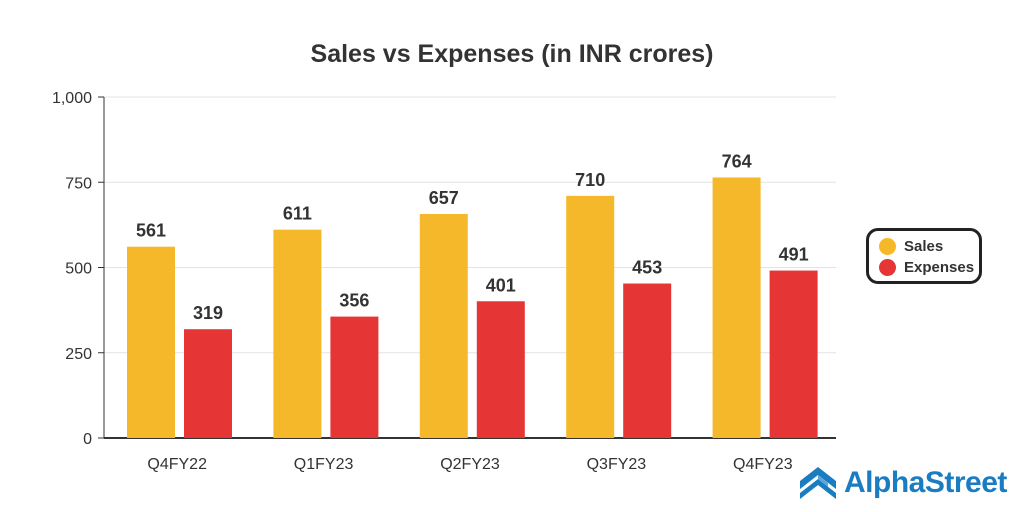  Describe the element at coordinates (72, 98) in the screenshot. I see `y-tick-label: 1,000` at that location.